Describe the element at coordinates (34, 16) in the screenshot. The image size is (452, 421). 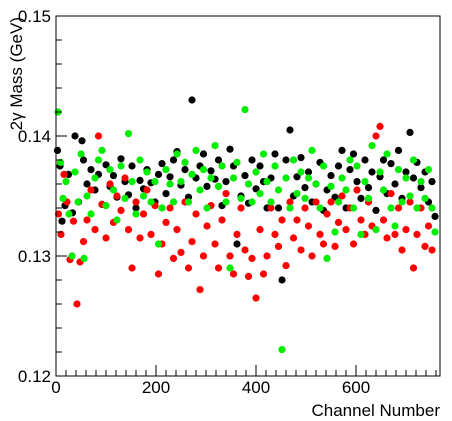
I see `y-tick-label: 0.15` at that location.